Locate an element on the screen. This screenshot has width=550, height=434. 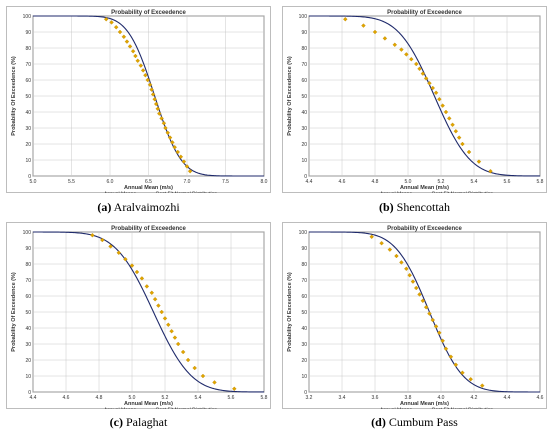
legend-label-line: Best-Fit Normal Distribution is located at coordinates (186, 193).